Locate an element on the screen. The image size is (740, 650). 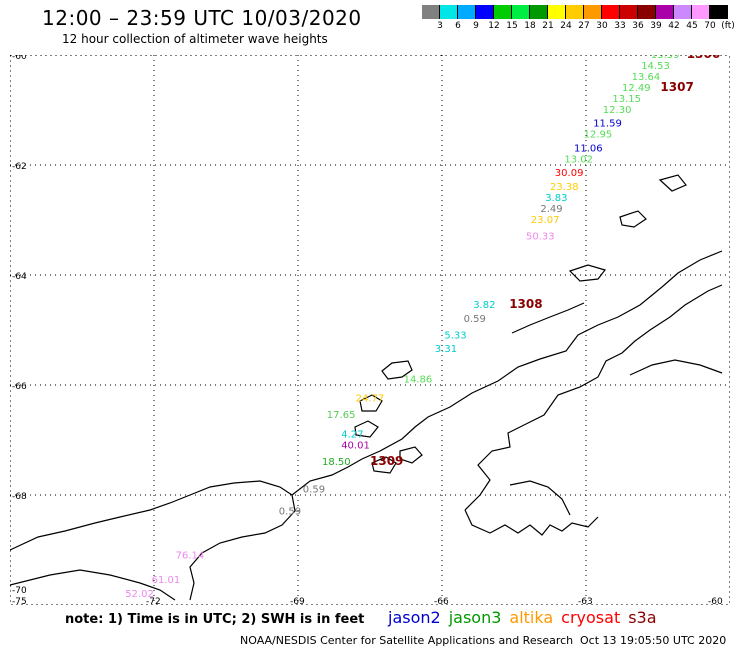
pass-number-label: 1307 is located at coordinates (676, 87).